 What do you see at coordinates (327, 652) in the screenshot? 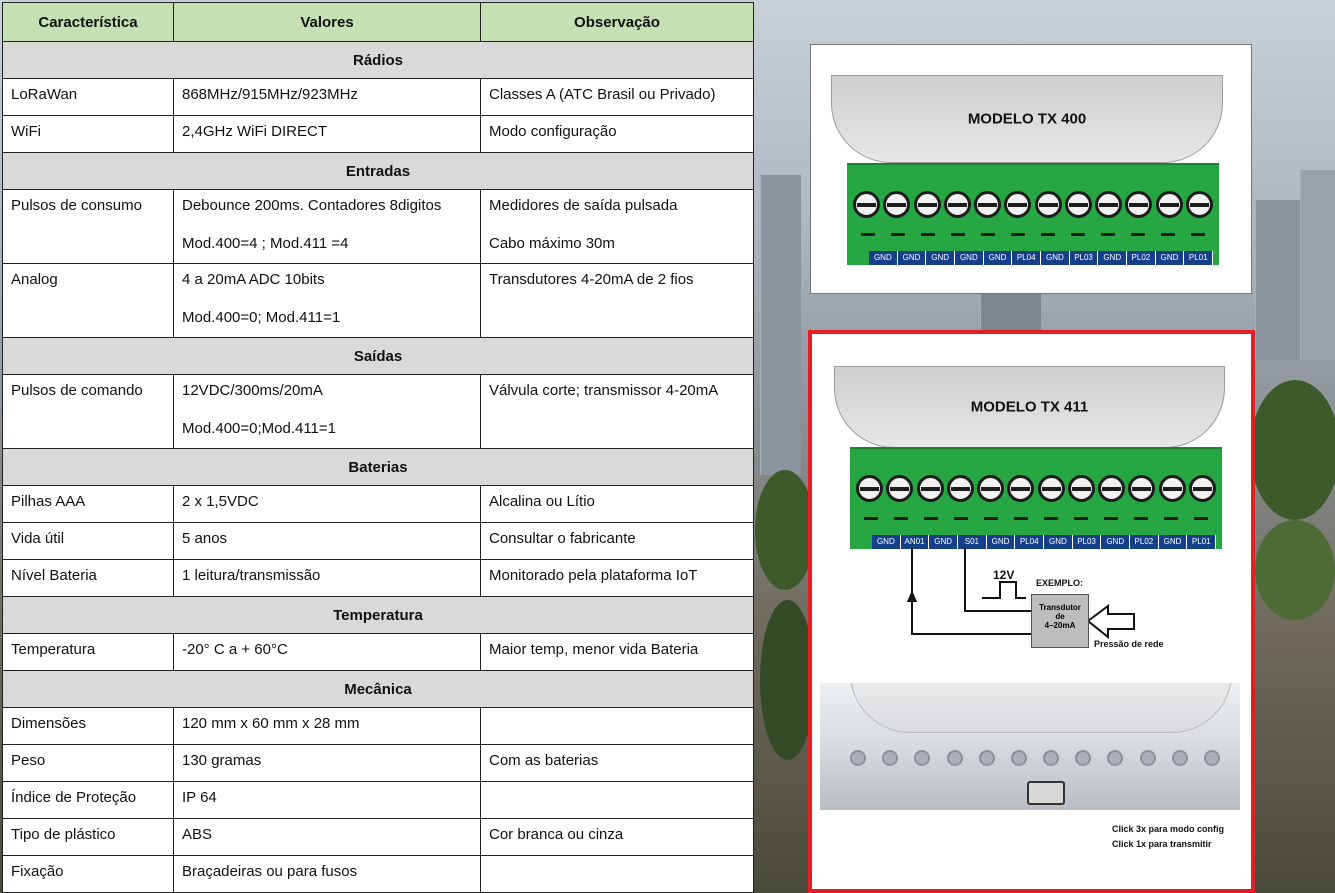
I see `cell-valores: -20° C a + 60°C` at bounding box center [327, 652].